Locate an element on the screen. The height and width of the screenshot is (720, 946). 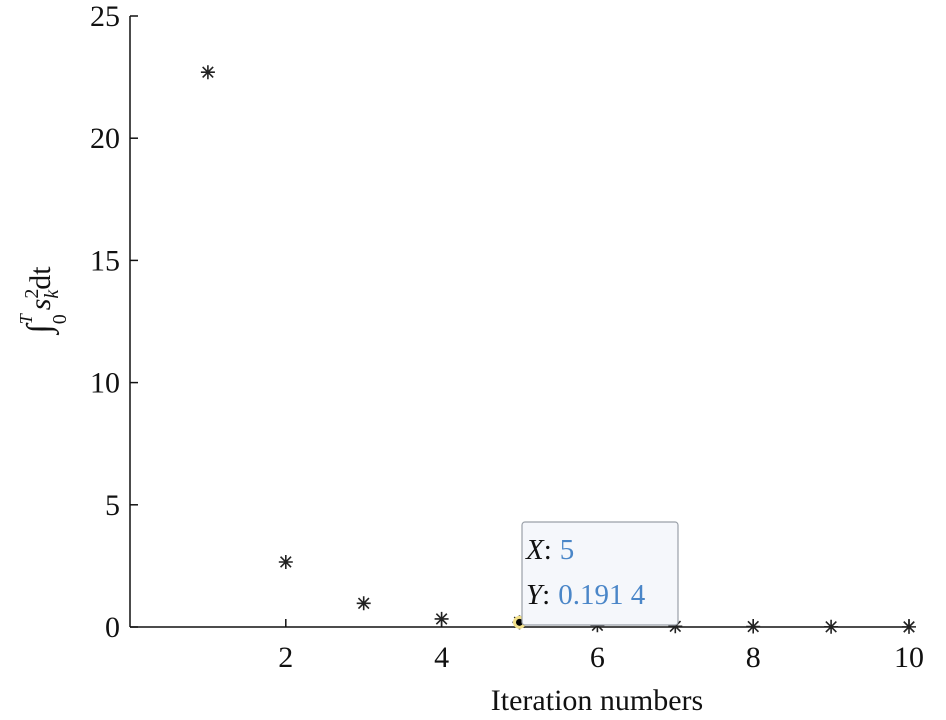
y-axis-label: ∫T 0 s2kdt is located at coordinates (43, 301).